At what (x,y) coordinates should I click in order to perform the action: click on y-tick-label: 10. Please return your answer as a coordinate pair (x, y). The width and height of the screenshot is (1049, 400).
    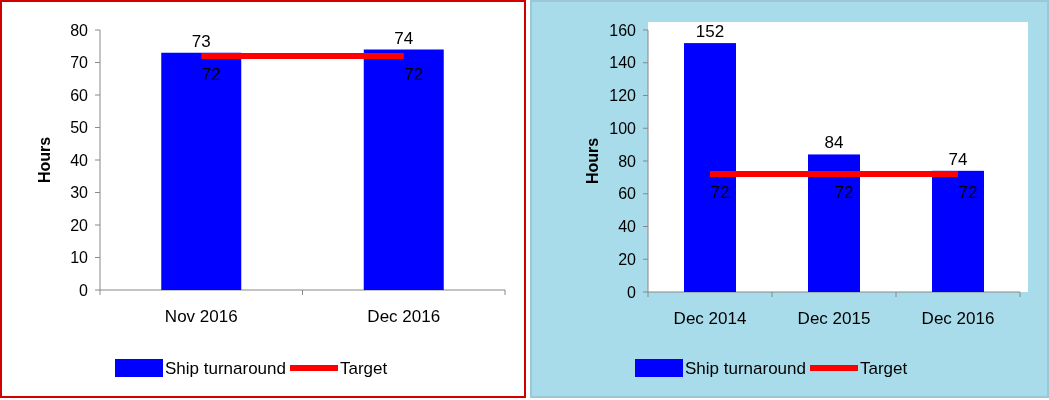
    Looking at the image, I should click on (79, 258).